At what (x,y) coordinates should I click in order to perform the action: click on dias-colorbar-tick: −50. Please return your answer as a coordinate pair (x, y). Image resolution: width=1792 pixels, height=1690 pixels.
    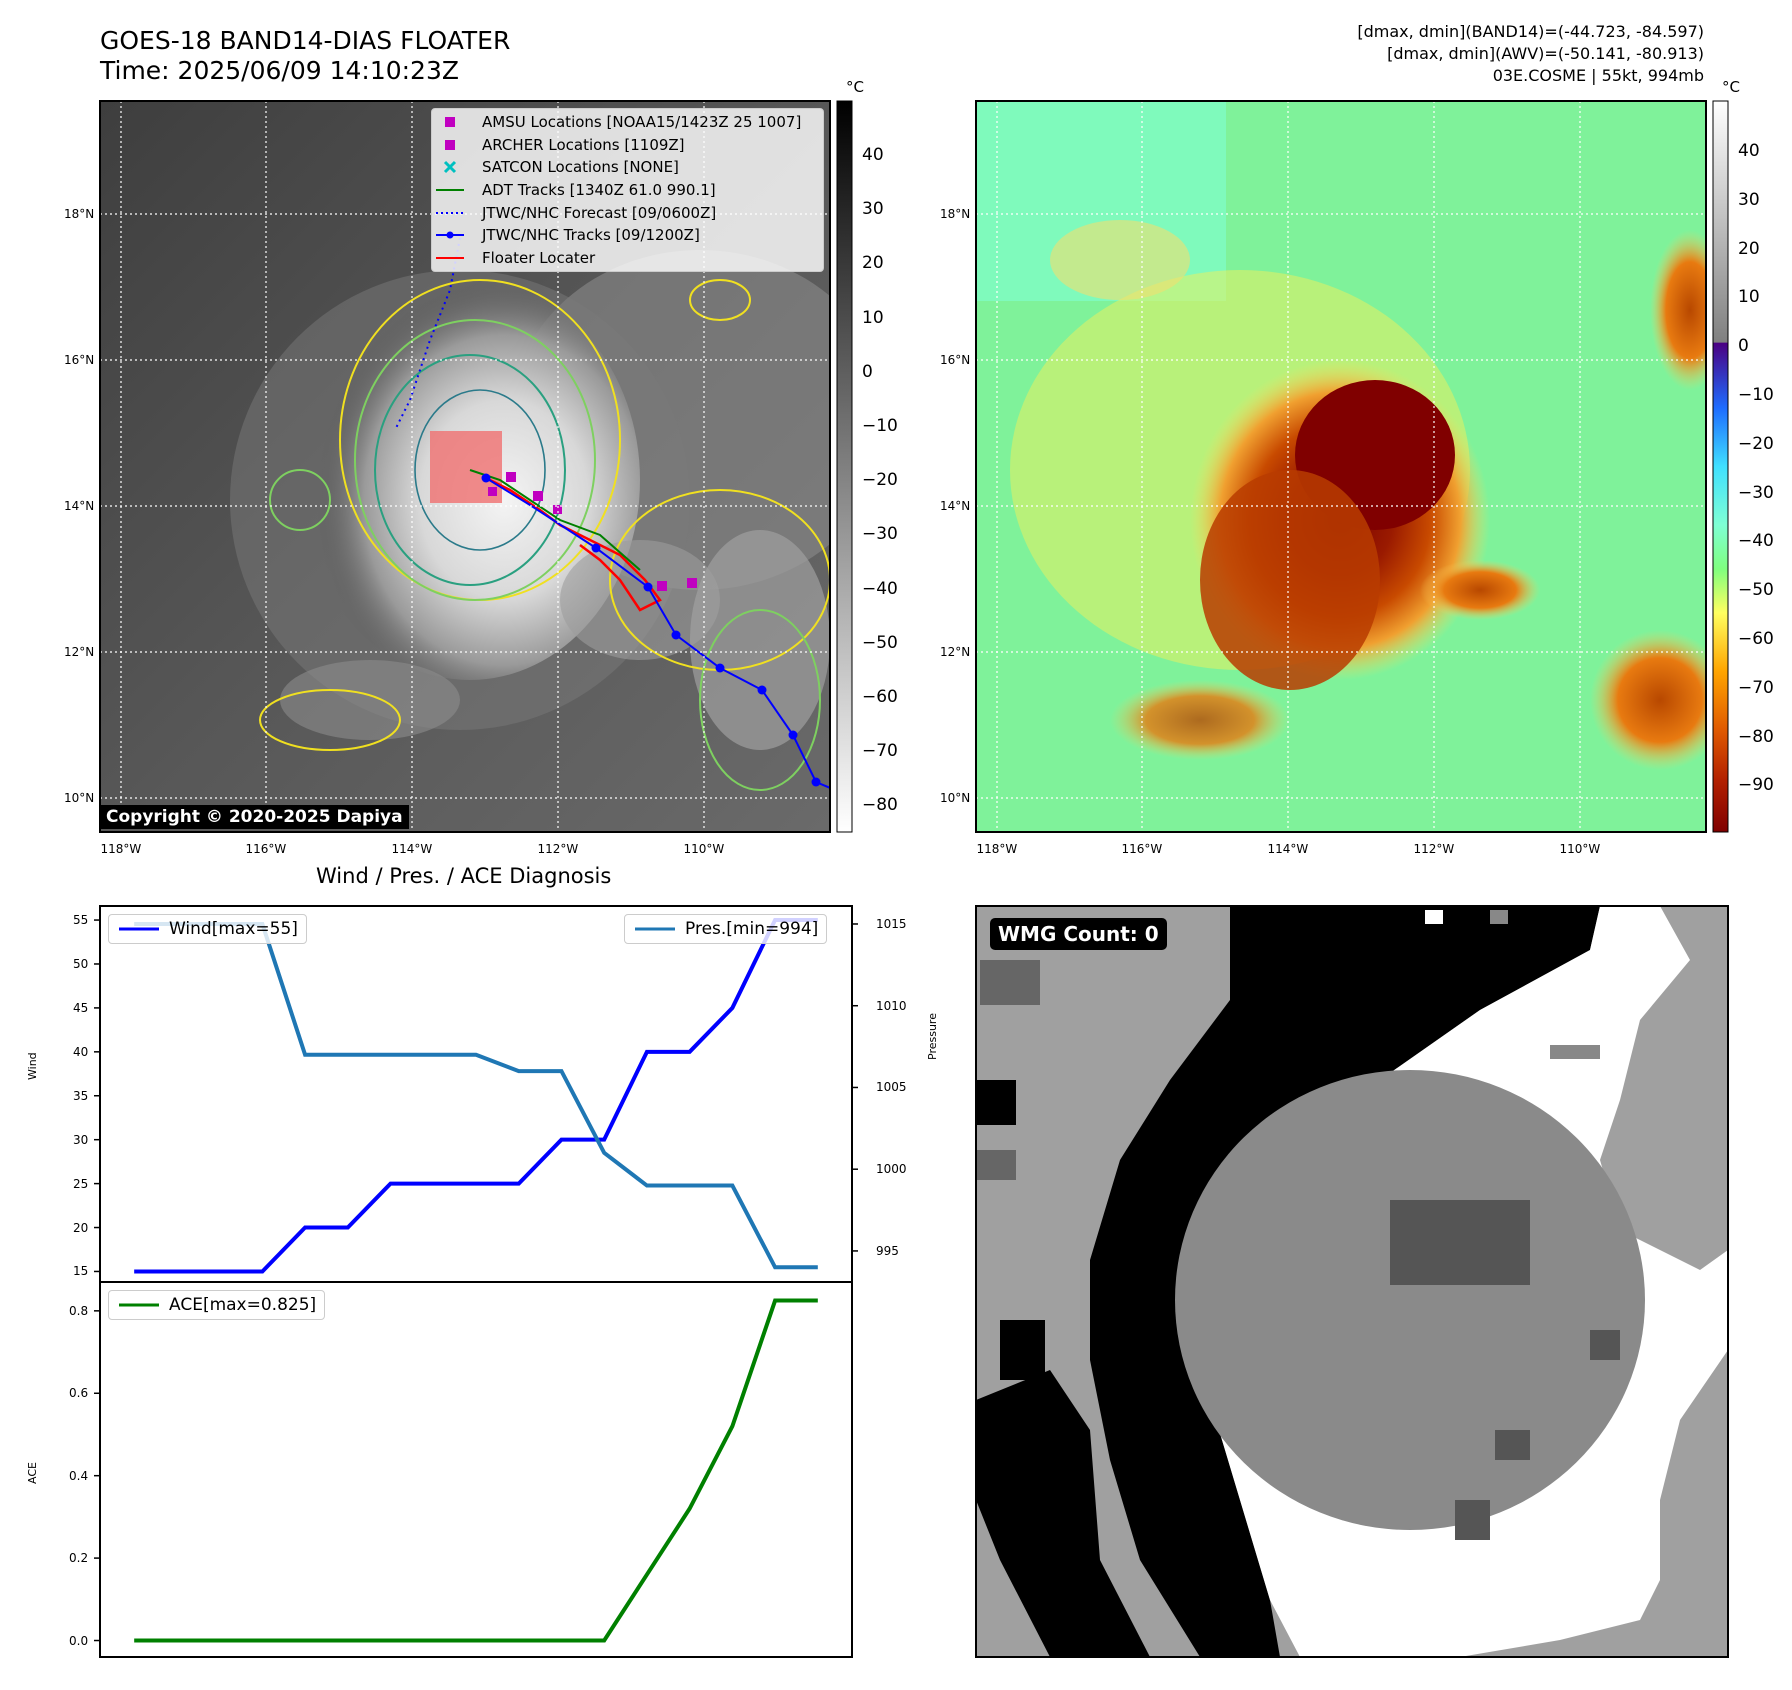
    Looking at the image, I should click on (1756, 590).